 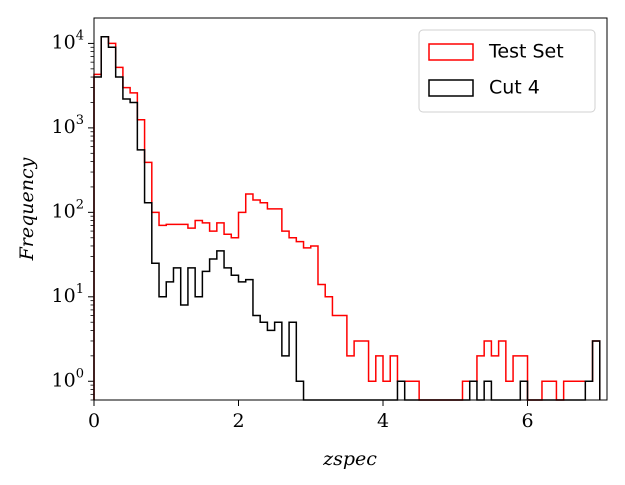 What do you see at coordinates (94, 421) in the screenshot?
I see `x-tick-label: 0` at bounding box center [94, 421].